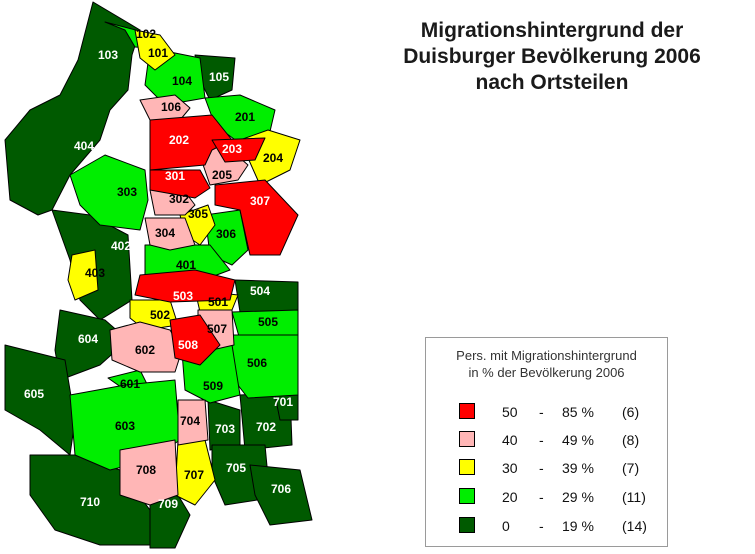  Describe the element at coordinates (631, 412) in the screenshot. I see `legend-count: (6)` at that location.